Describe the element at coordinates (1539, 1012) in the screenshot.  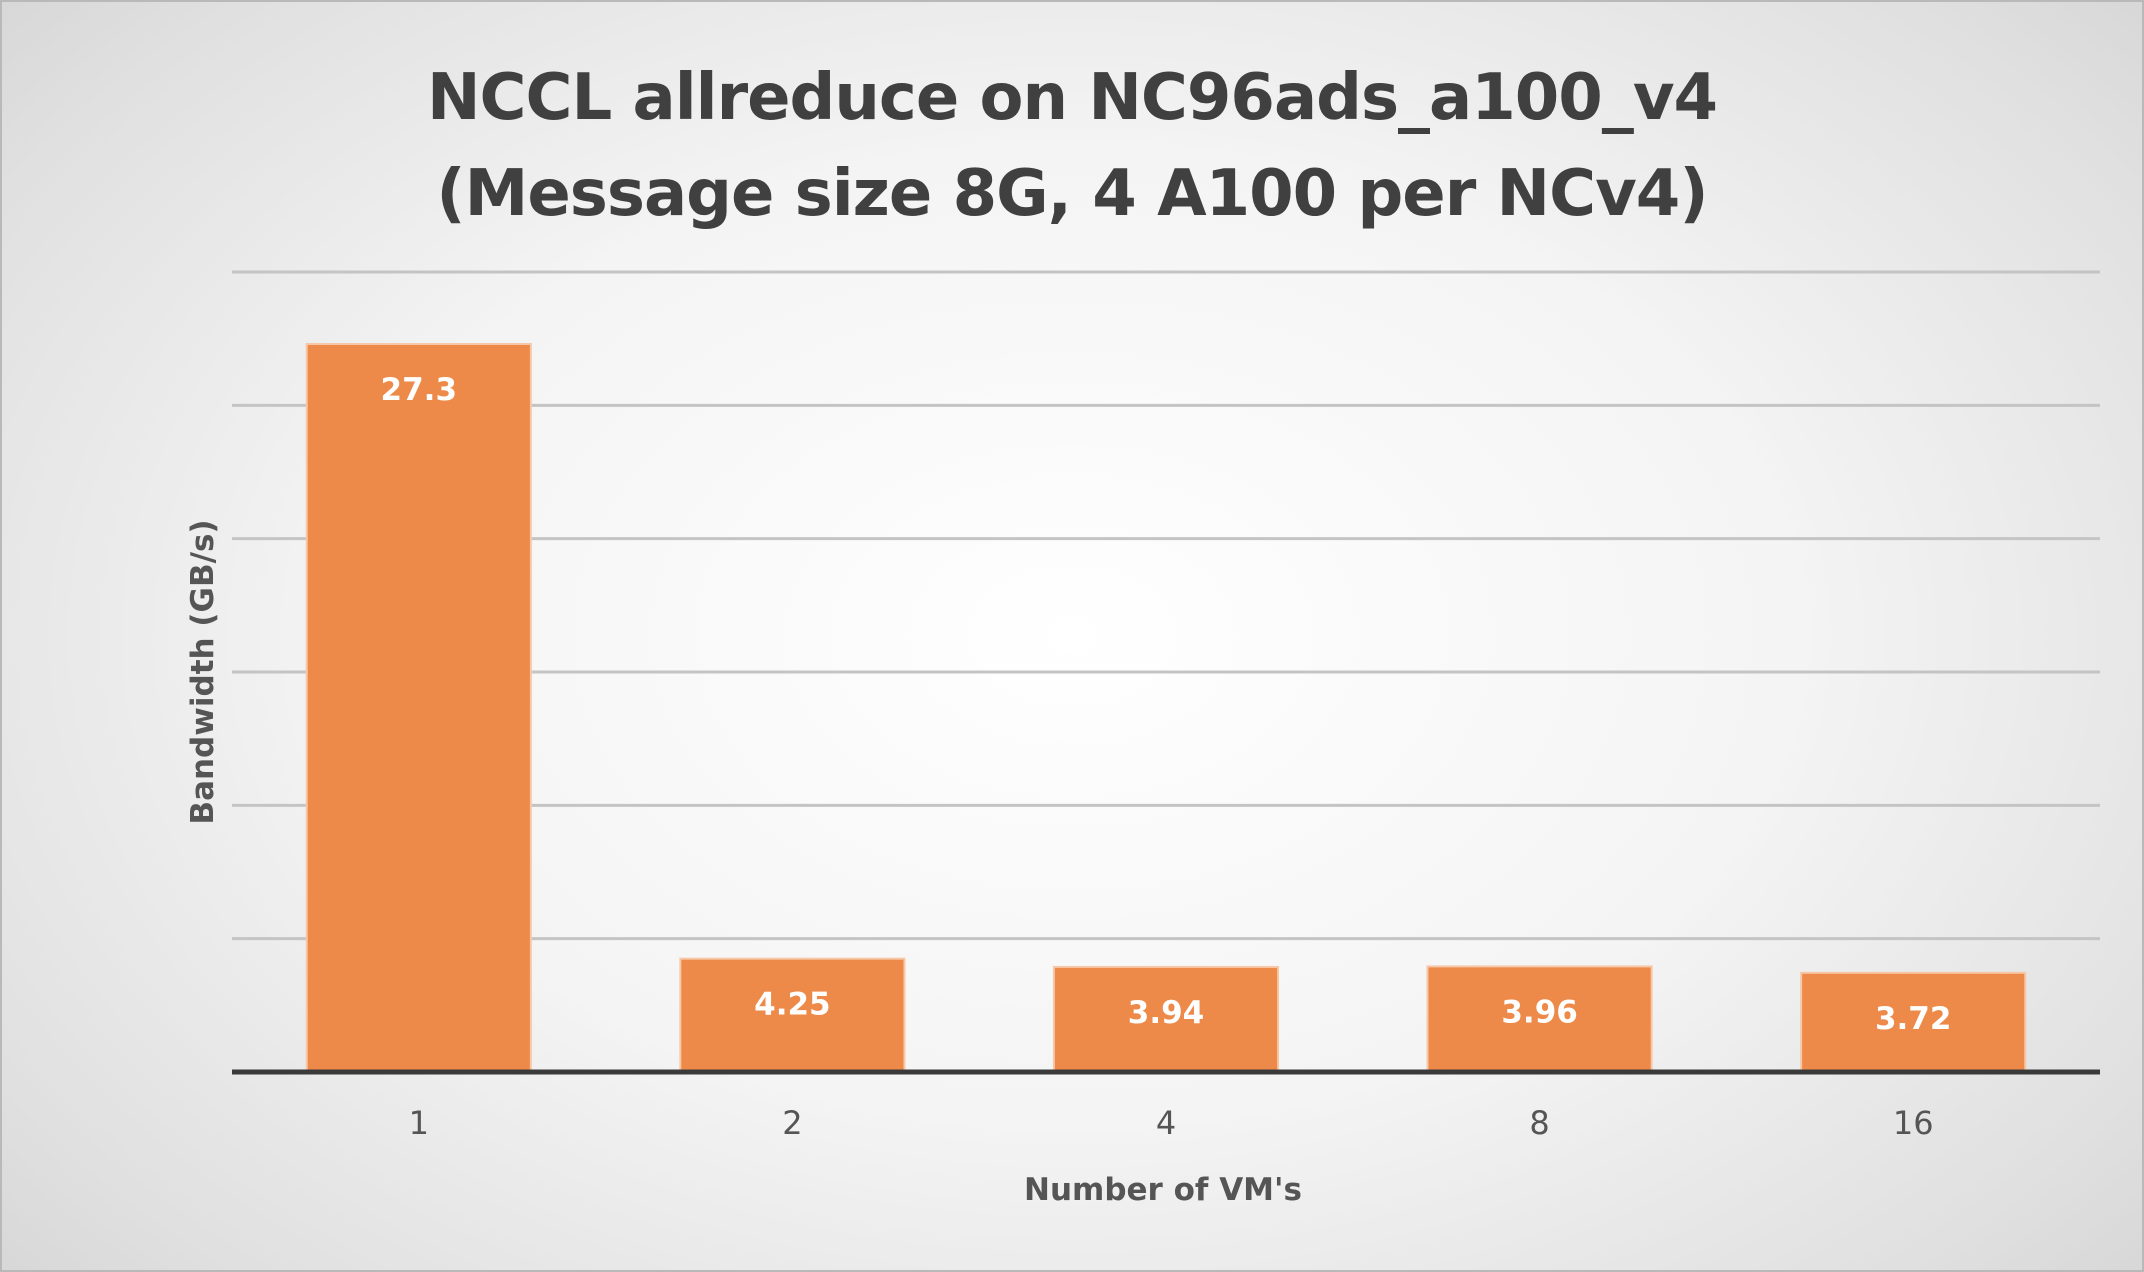
I see `data-label: 3.96` at that location.